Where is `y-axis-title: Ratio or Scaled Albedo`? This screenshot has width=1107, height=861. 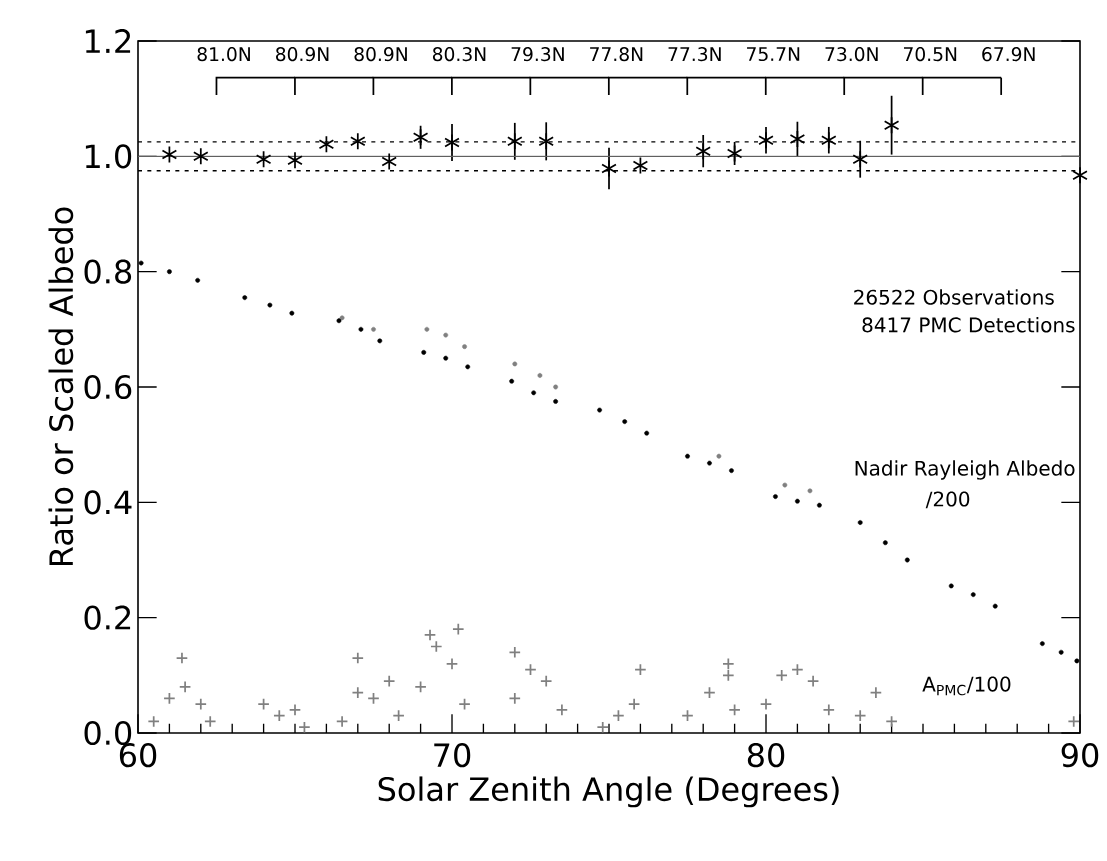 y-axis-title: Ratio or Scaled Albedo is located at coordinates (61, 386).